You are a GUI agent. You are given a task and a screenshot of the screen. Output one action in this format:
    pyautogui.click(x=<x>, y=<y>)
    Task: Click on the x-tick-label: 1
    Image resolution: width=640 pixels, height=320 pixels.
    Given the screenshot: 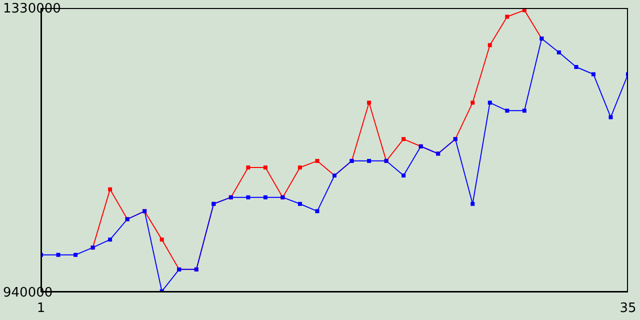 What is the action you would take?
    pyautogui.click(x=41, y=308)
    